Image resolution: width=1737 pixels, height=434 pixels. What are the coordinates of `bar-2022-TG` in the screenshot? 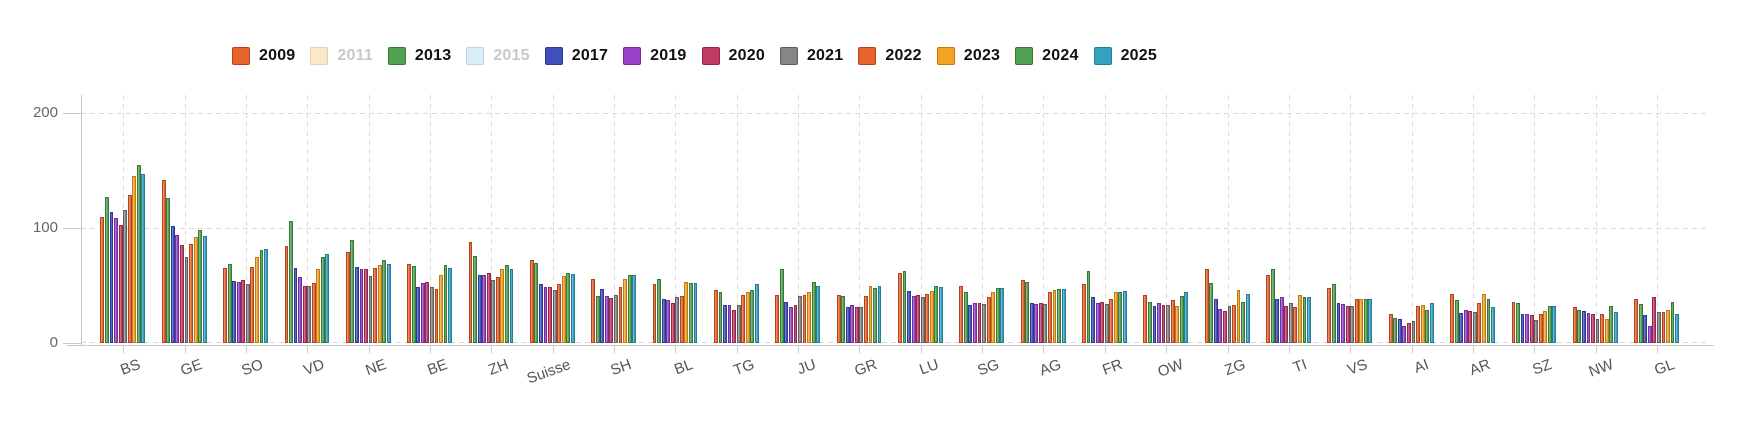 It's located at (743, 318).